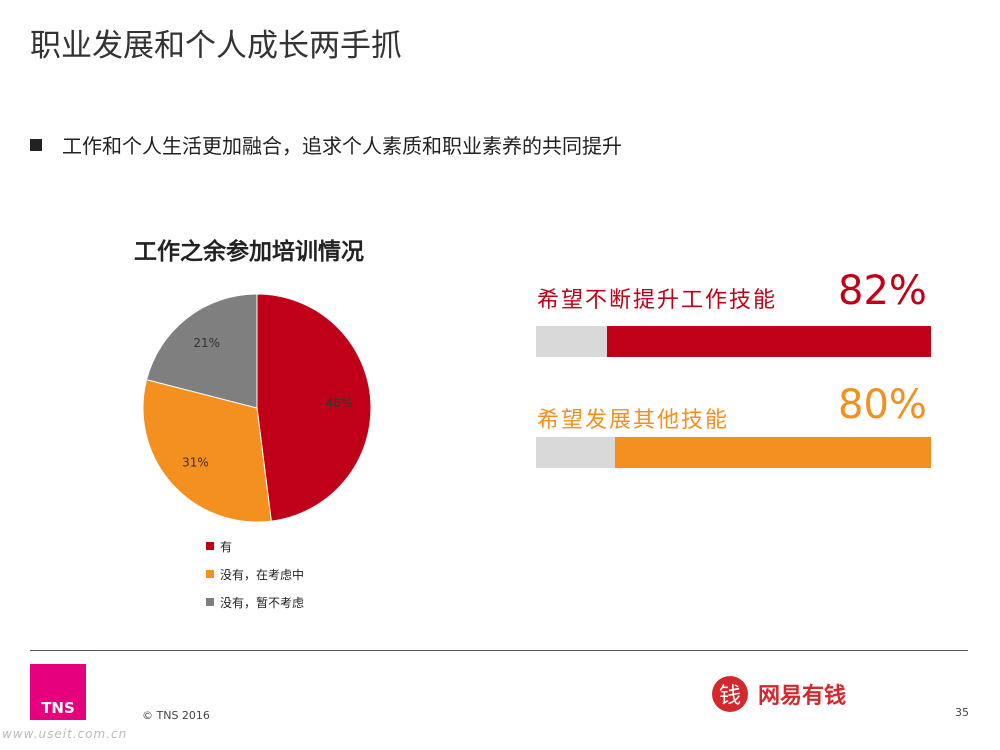 The width and height of the screenshot is (1000, 750). Describe the element at coordinates (769, 341) in the screenshot. I see `bar-fill-work-skills` at that location.